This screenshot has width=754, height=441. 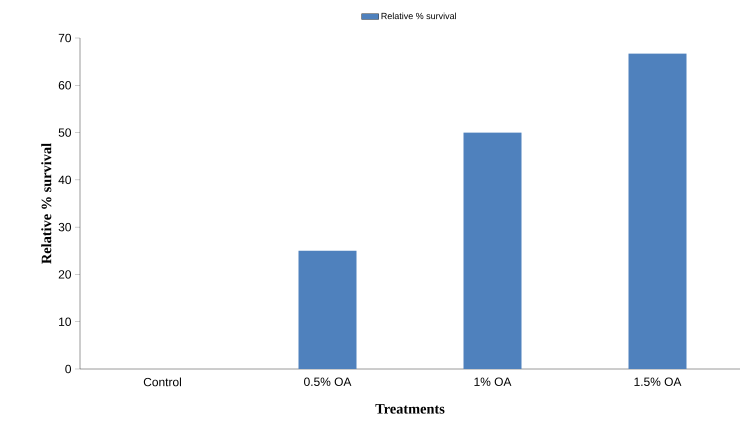 I want to click on x-axis-title: Treatments, so click(x=409, y=409).